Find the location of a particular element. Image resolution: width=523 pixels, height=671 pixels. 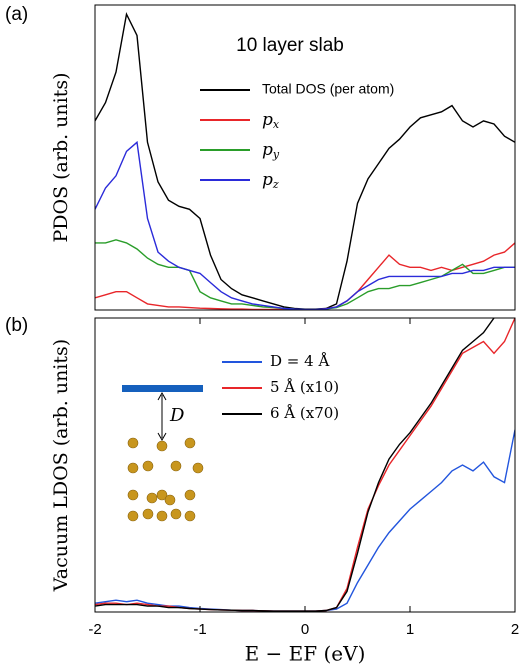

vacuum-plane is located at coordinates (162, 388).